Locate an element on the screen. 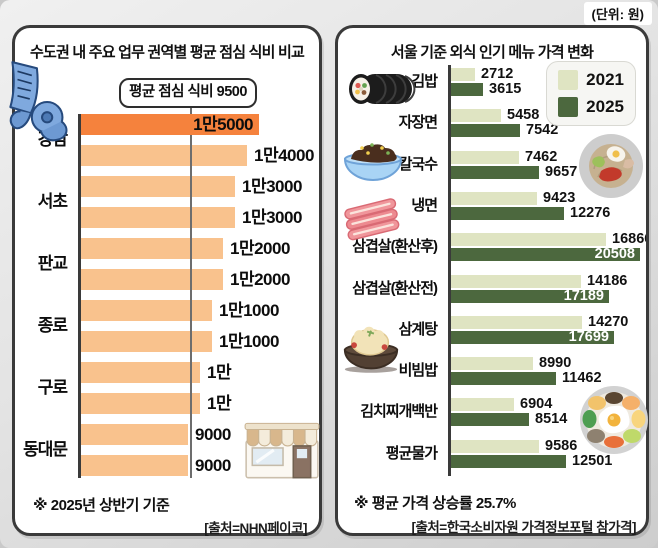  average-lunch-label-box: 평균 점심 식비 9500 is located at coordinates (188, 93).